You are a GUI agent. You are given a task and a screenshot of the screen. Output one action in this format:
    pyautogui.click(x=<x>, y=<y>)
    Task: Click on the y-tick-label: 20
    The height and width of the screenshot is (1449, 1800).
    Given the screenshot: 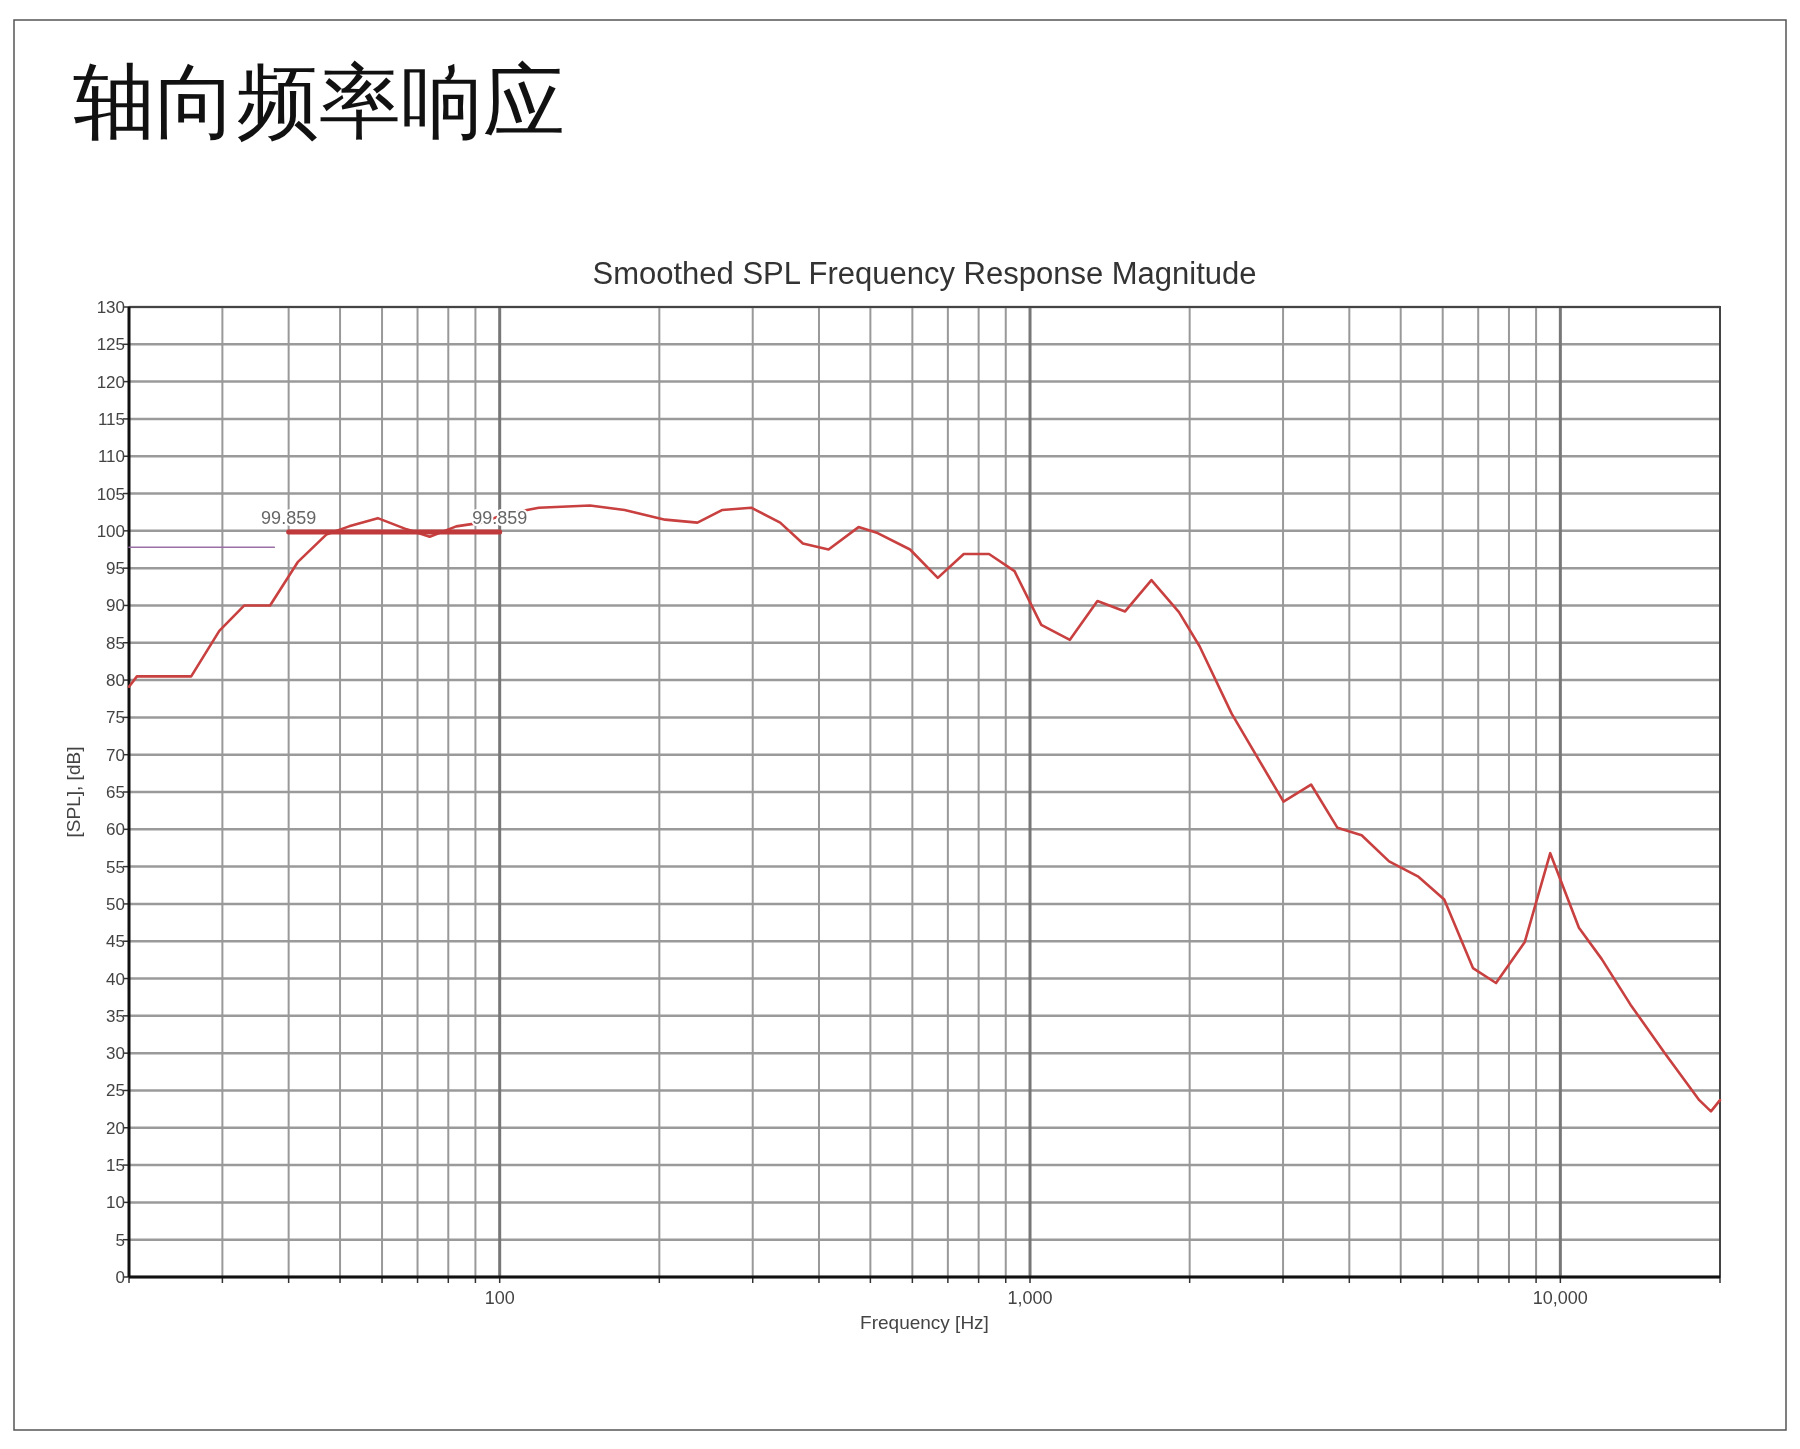 What is the action you would take?
    pyautogui.click(x=115, y=1128)
    